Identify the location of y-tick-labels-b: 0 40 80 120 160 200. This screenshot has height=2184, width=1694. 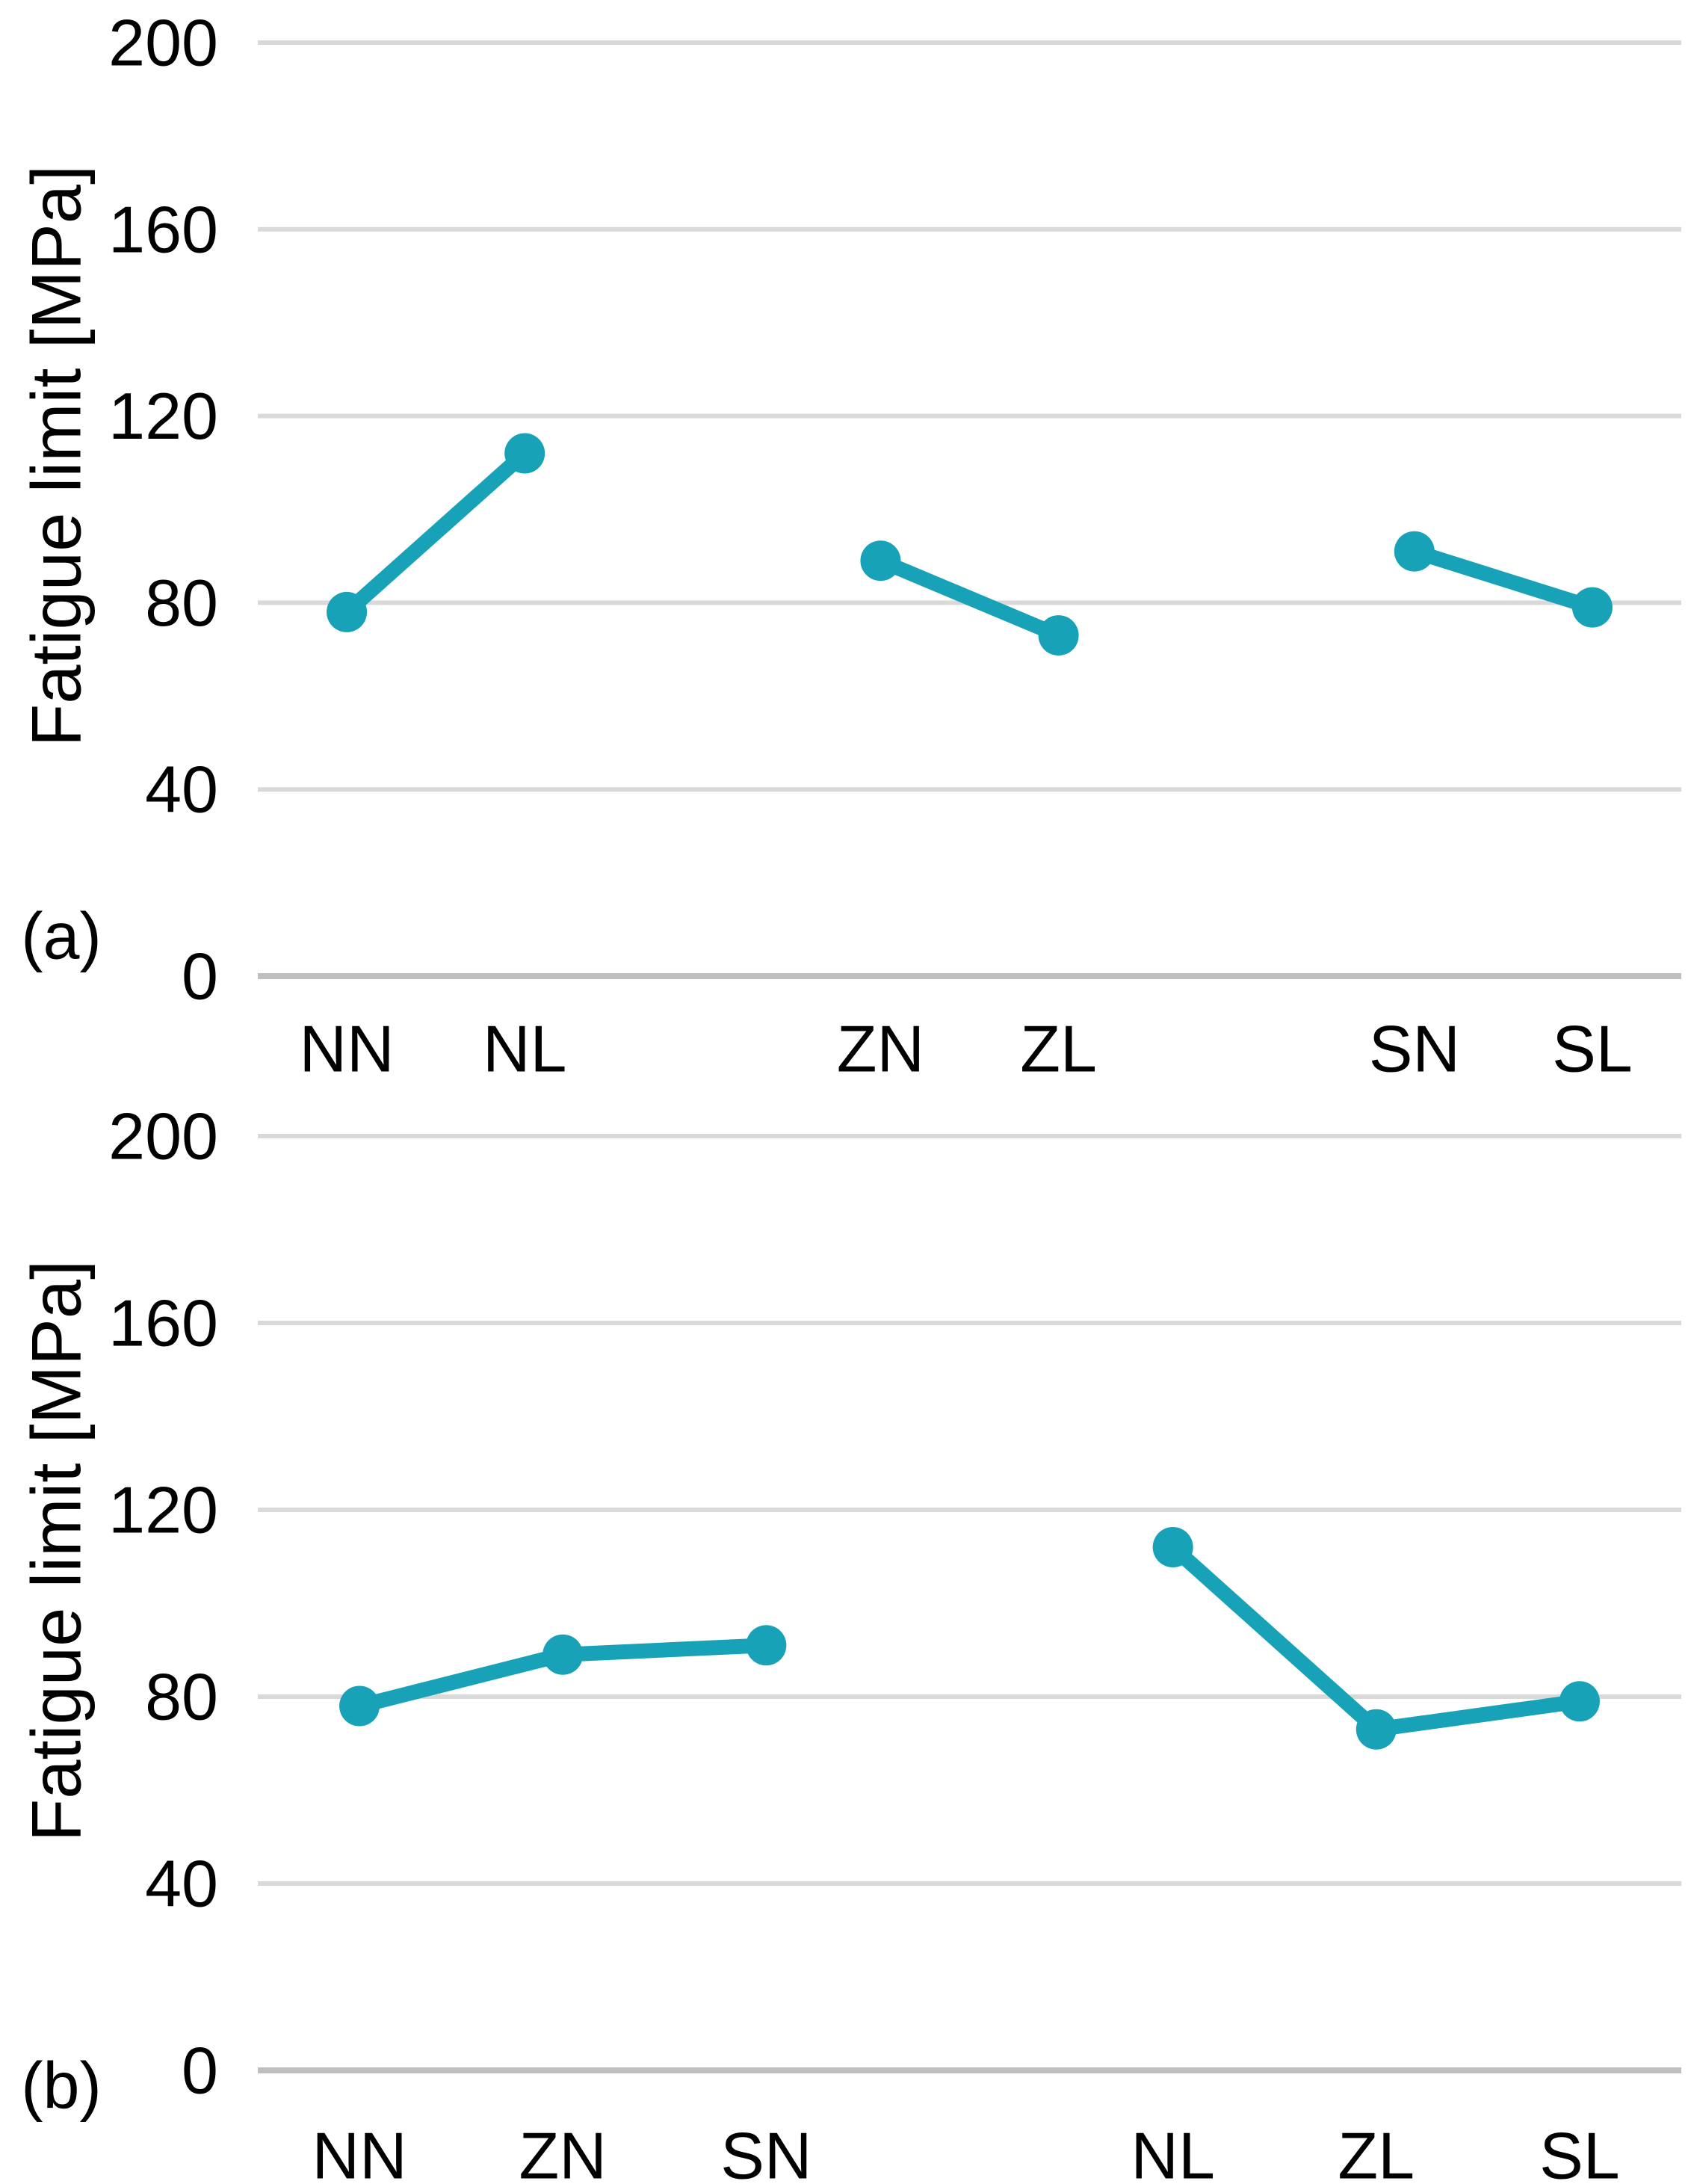
(163, 1603).